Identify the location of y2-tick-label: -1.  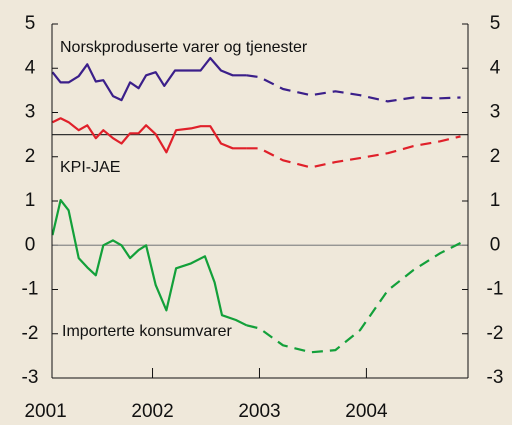
(495, 289).